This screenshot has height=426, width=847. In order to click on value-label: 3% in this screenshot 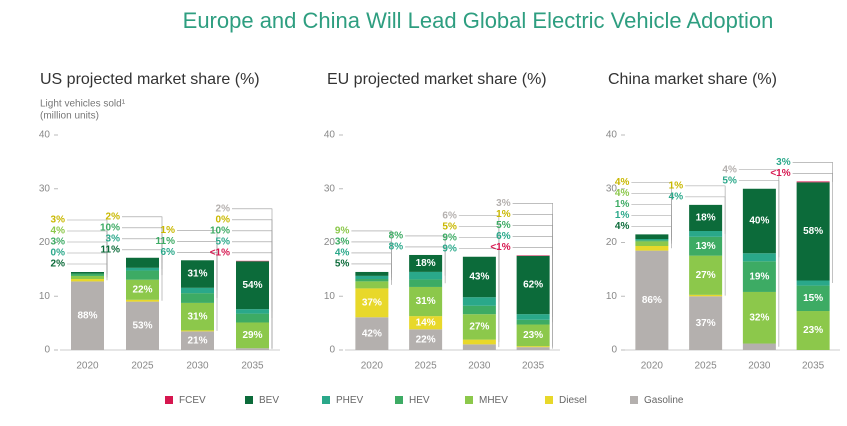, I will do `click(342, 242)`.